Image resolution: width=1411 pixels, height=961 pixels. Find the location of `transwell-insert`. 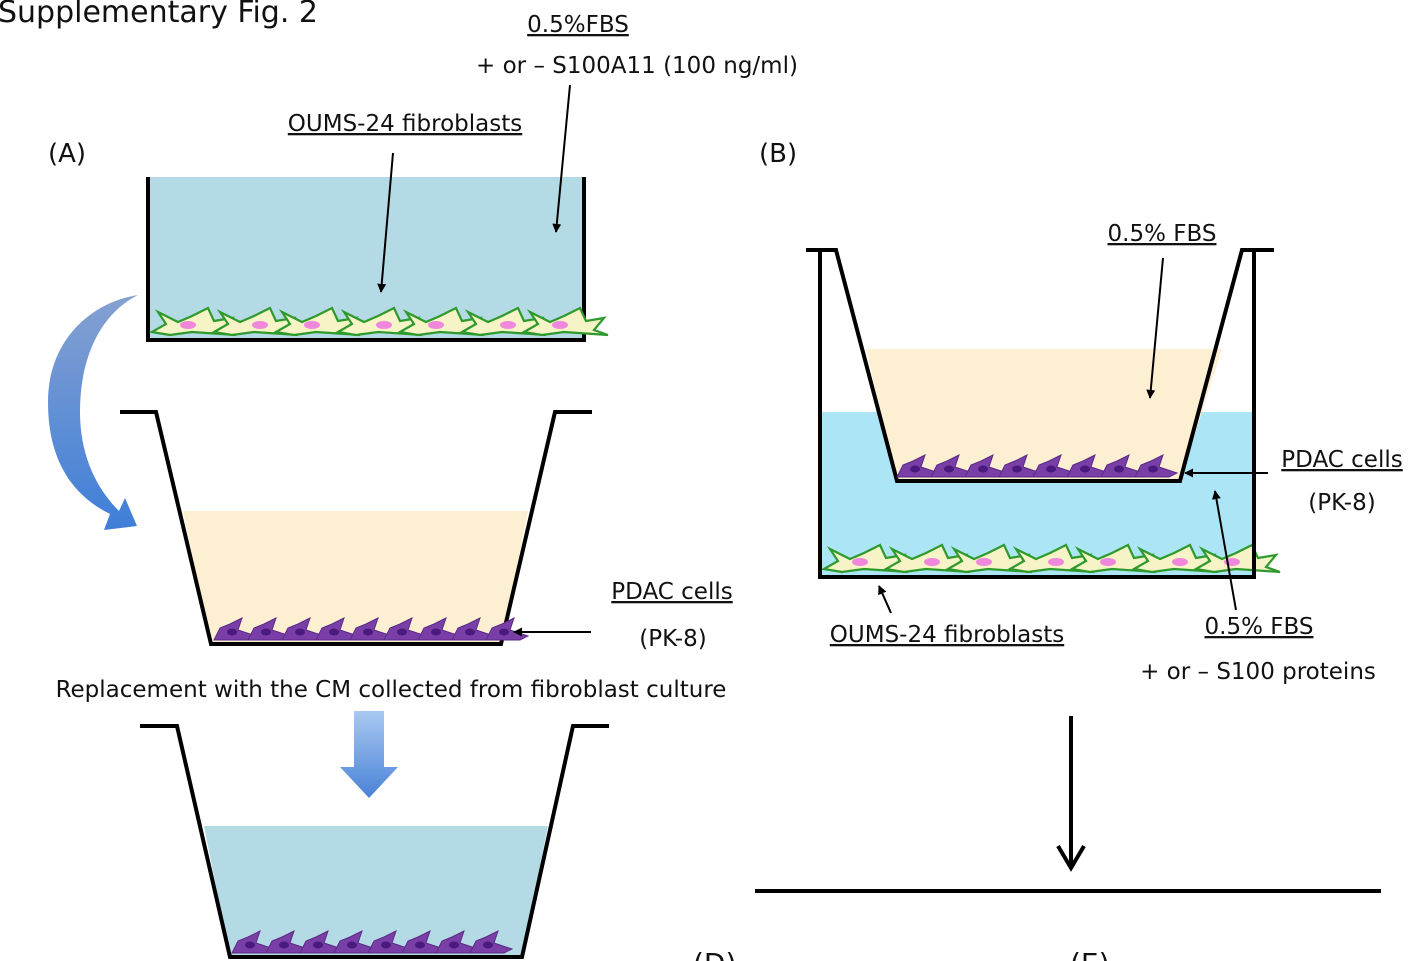

transwell-insert is located at coordinates (1040, 365).